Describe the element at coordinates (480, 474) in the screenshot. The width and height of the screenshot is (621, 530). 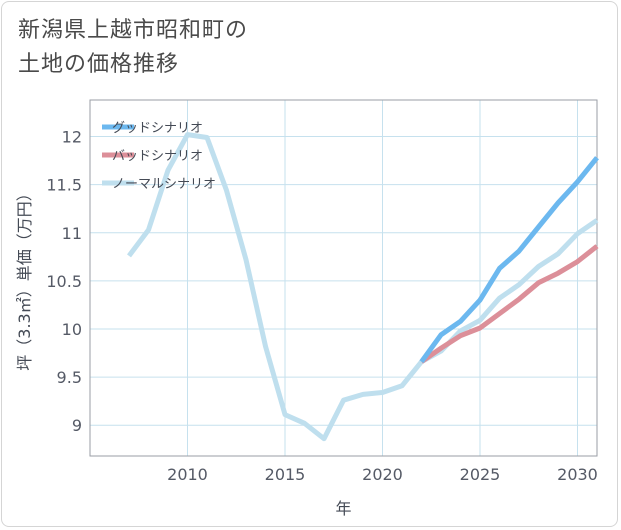
I see `x-tick-label: 2025` at that location.